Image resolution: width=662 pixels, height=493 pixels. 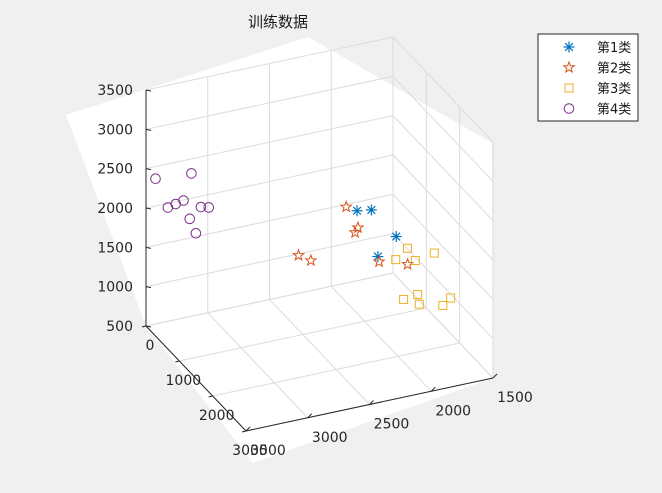 I want to click on z-tick-label: 2500, so click(x=115, y=170).